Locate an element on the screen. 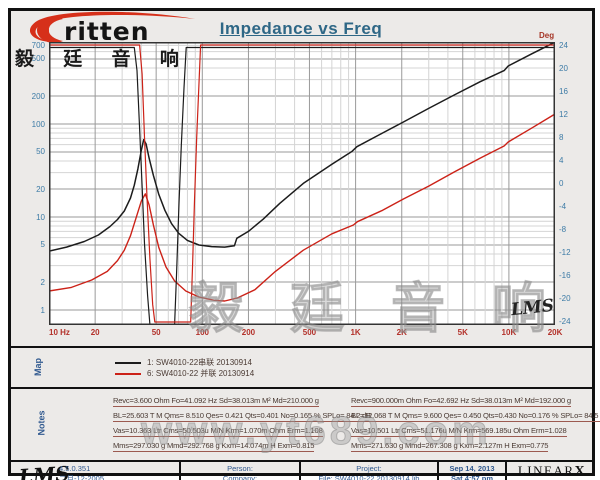 This screenshot has width=600, height=480. y-right-tick-label: 16 is located at coordinates (563, 91).